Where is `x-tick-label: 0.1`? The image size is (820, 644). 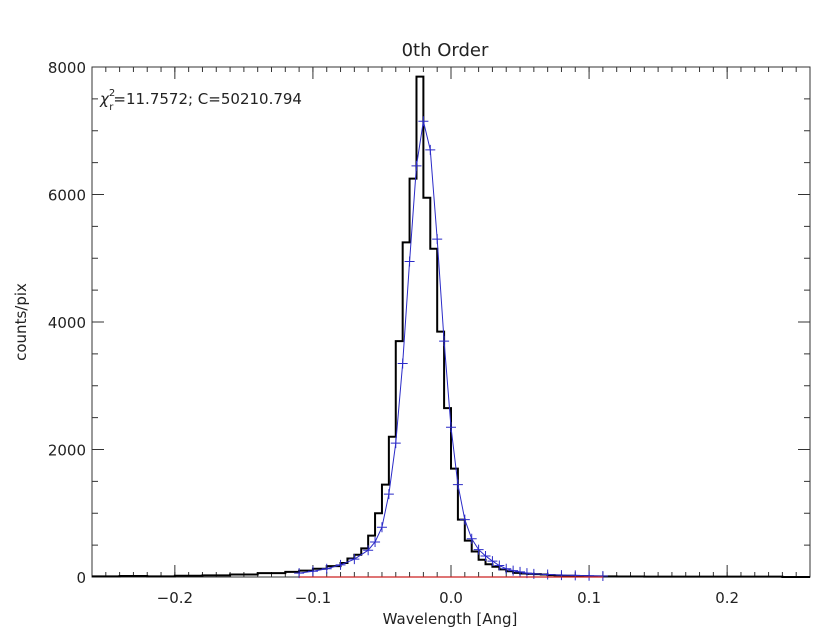 x-tick-label: 0.1 is located at coordinates (589, 598).